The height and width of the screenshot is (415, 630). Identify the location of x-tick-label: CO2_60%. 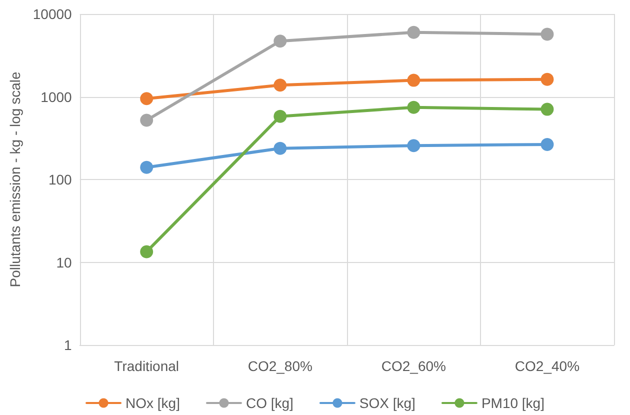
(413, 366).